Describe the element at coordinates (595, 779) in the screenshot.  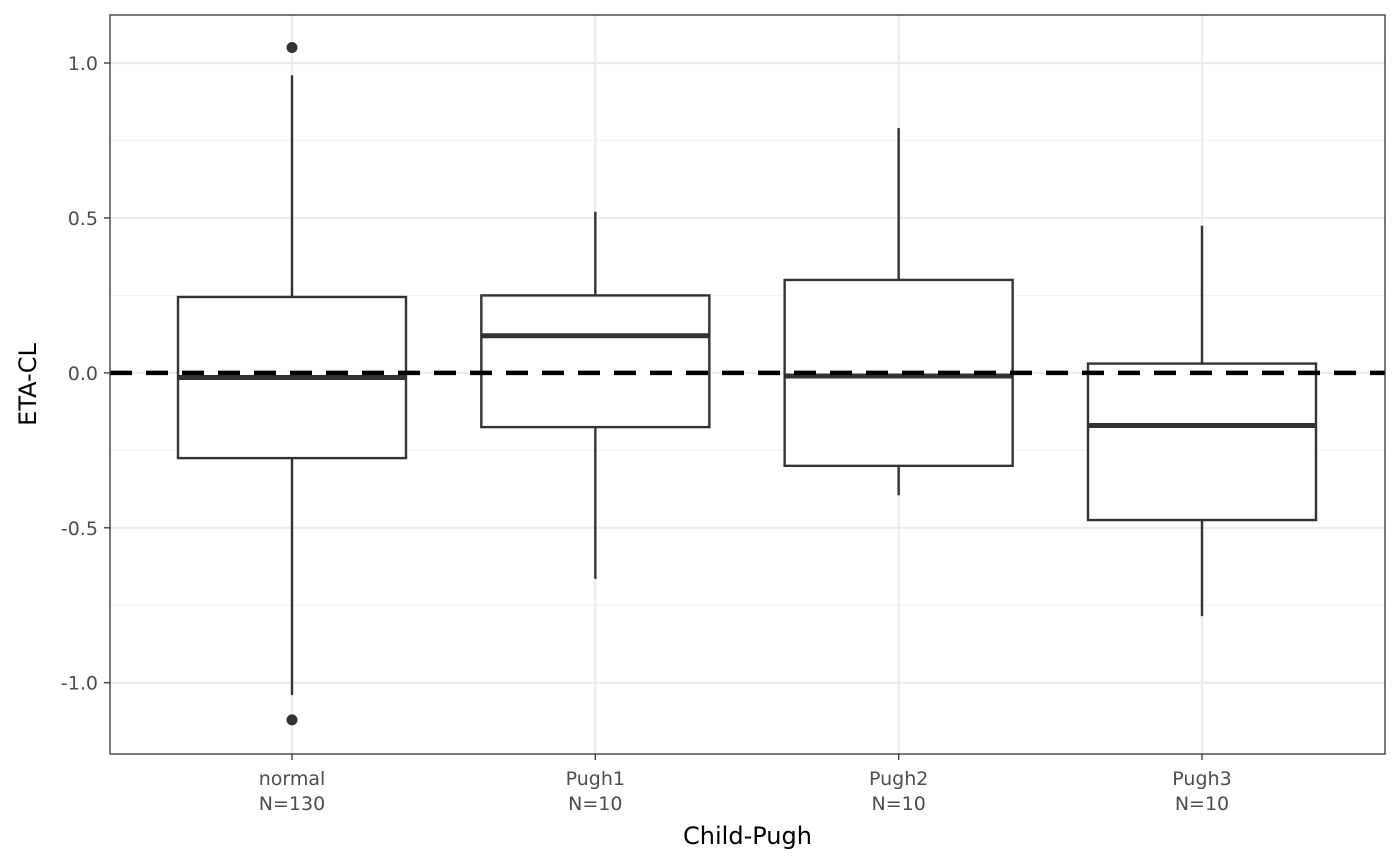
I see `x-tick-label-category: Pugh1` at that location.